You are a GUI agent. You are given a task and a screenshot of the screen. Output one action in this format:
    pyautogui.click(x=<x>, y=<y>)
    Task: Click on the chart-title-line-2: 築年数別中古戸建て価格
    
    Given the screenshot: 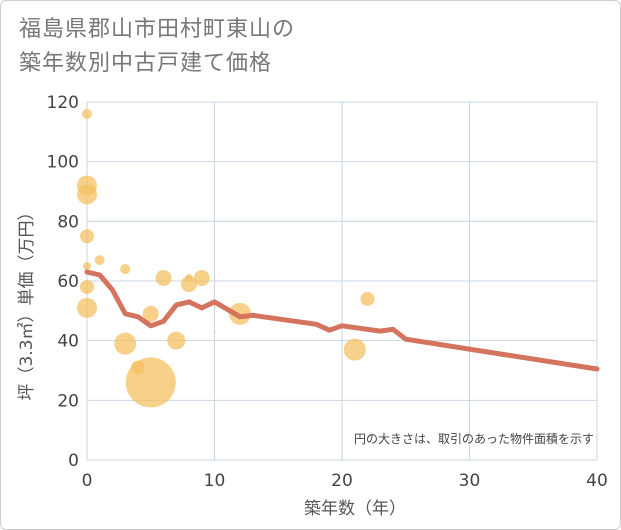 What is the action you would take?
    pyautogui.click(x=146, y=63)
    